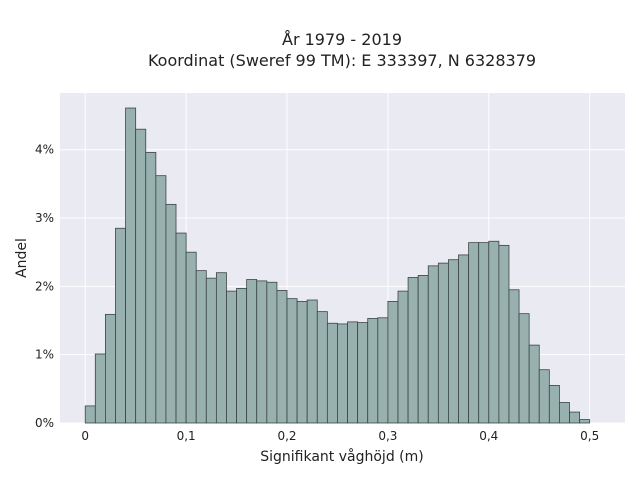 Image resolution: width=640 pixels, height=480 pixels. What do you see at coordinates (186, 436) in the screenshot?
I see `x-tick-label: 0,1` at bounding box center [186, 436].